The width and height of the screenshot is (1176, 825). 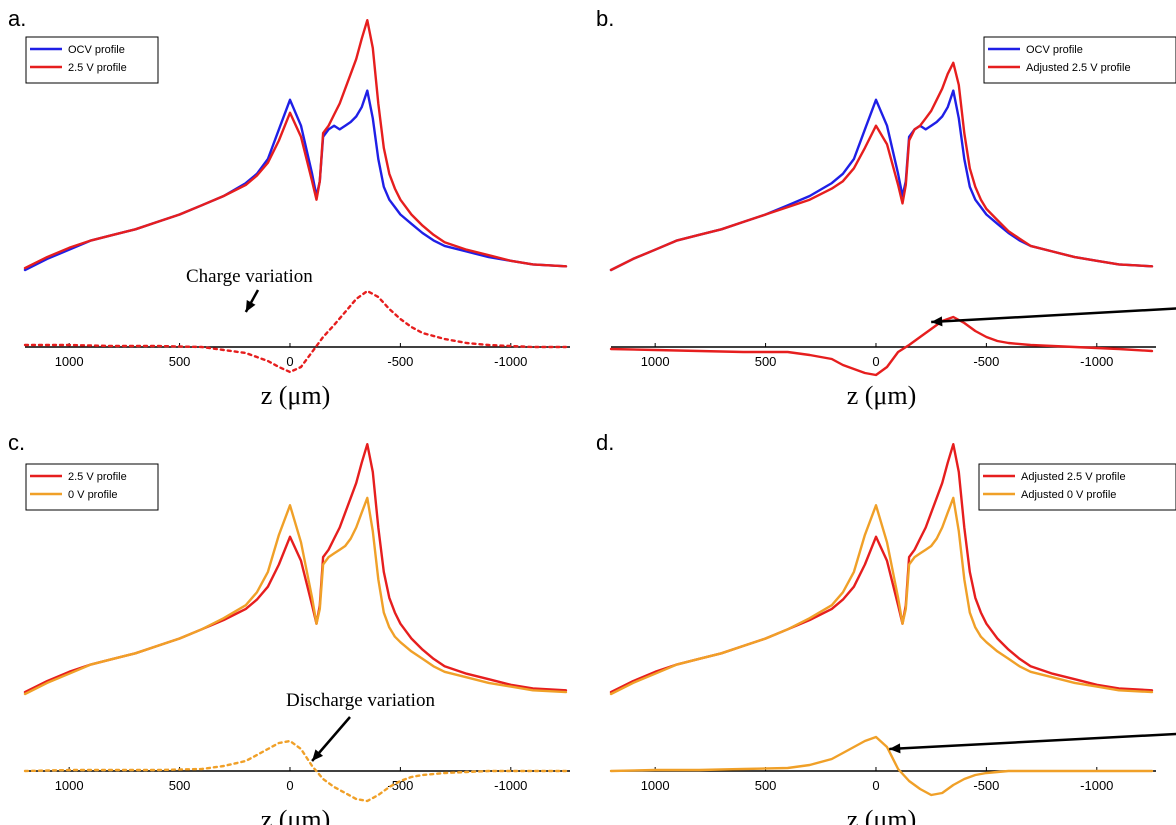 I want to click on legend: OCV profile Adjusted 2.5 V profile, so click(x=1079, y=60).